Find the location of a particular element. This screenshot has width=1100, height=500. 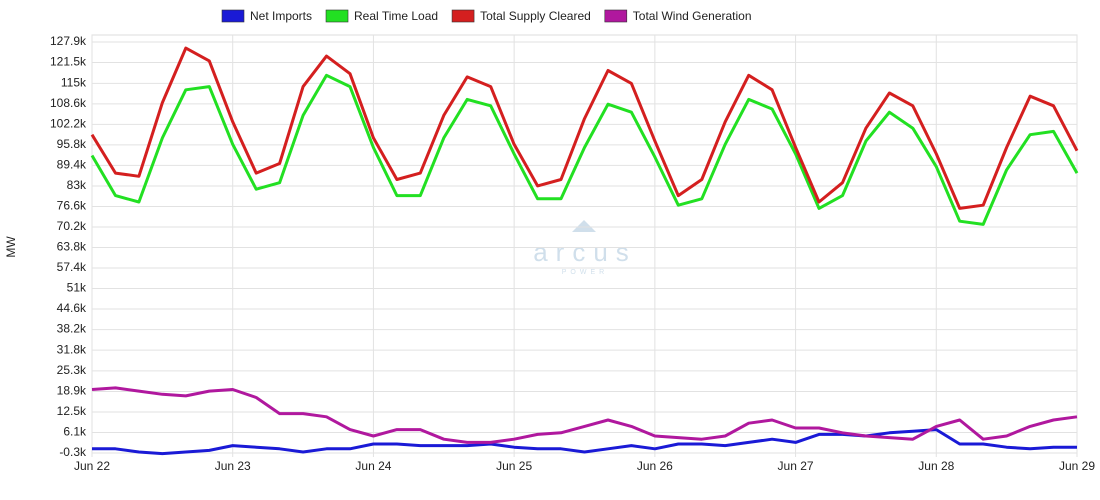

watermark: arcus POWER is located at coordinates (585, 248).